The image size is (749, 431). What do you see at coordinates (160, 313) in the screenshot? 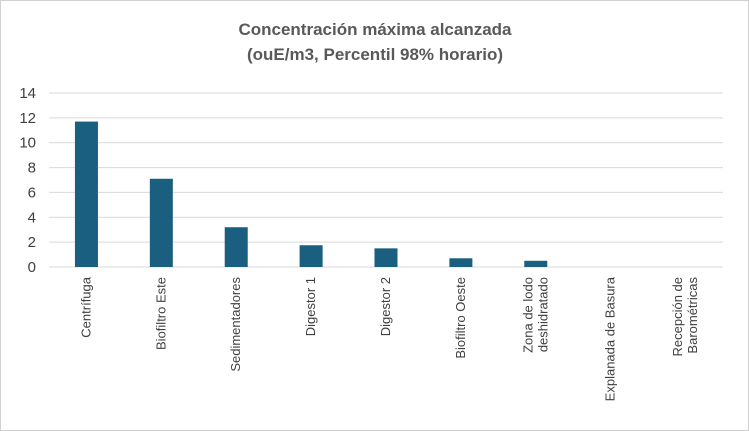
I see `x-category-label: Biofiltro Este` at bounding box center [160, 313].